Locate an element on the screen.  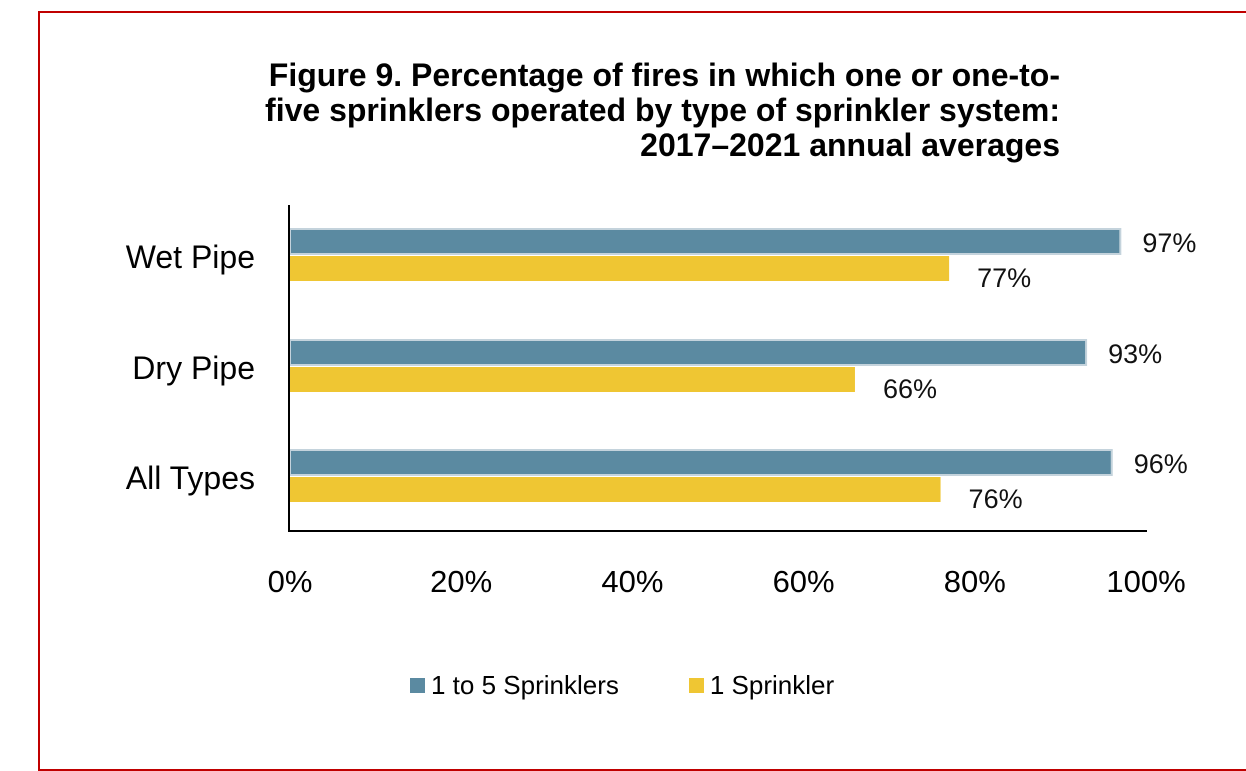
x-tick-label-40: 40% is located at coordinates (632, 581).